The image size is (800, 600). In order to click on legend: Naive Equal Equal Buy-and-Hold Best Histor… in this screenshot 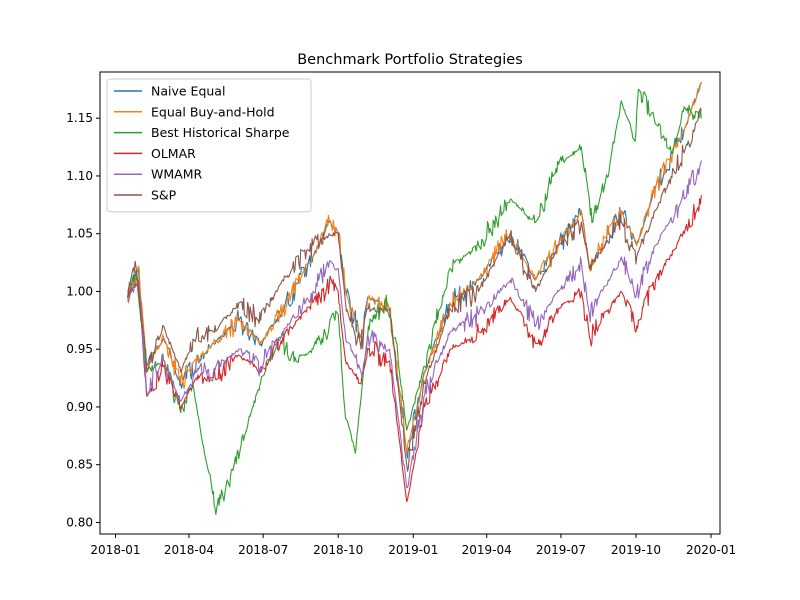, I will do `click(209, 145)`.